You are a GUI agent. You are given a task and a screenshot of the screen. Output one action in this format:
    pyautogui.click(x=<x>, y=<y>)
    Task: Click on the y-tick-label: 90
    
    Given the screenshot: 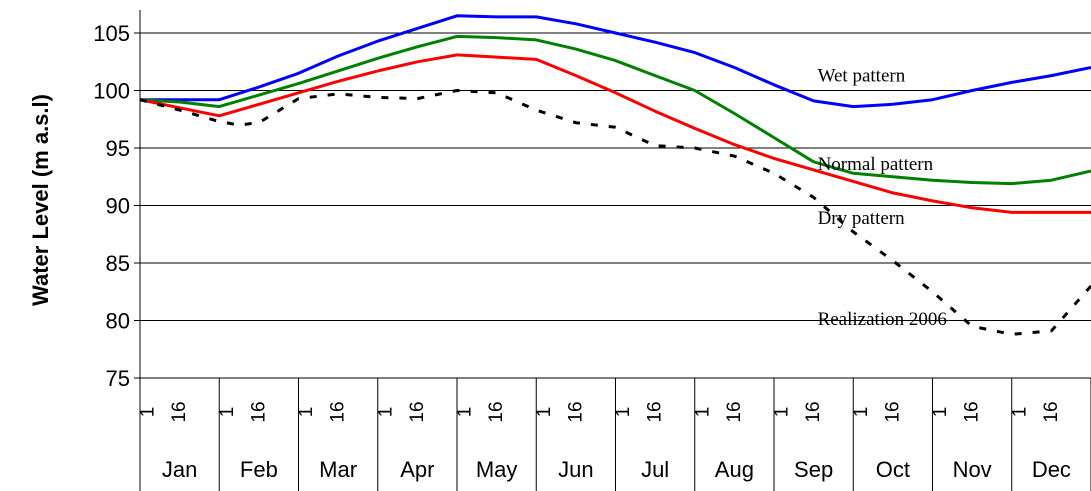 What is the action you would take?
    pyautogui.click(x=118, y=206)
    